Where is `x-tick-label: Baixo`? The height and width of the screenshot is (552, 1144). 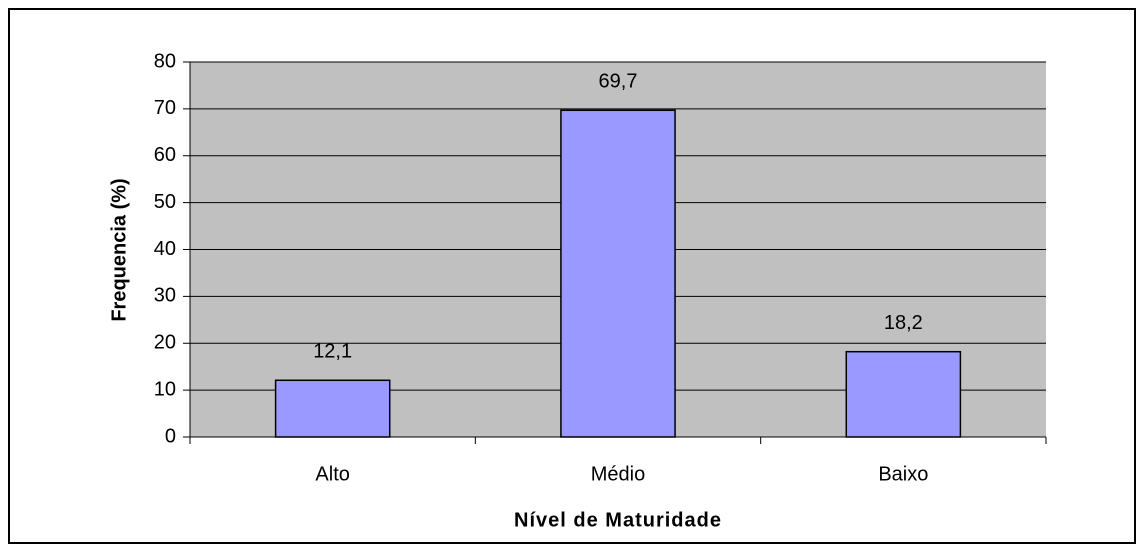
x-tick-label: Baixo is located at coordinates (903, 474).